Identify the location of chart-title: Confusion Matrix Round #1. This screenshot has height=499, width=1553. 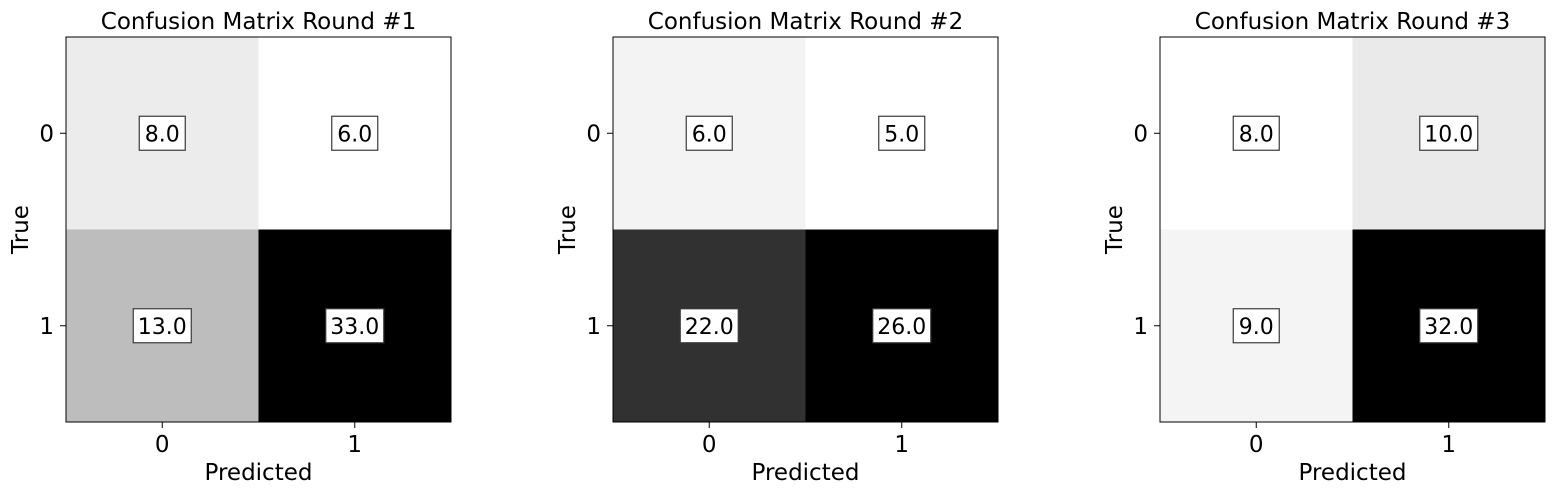
(258, 22).